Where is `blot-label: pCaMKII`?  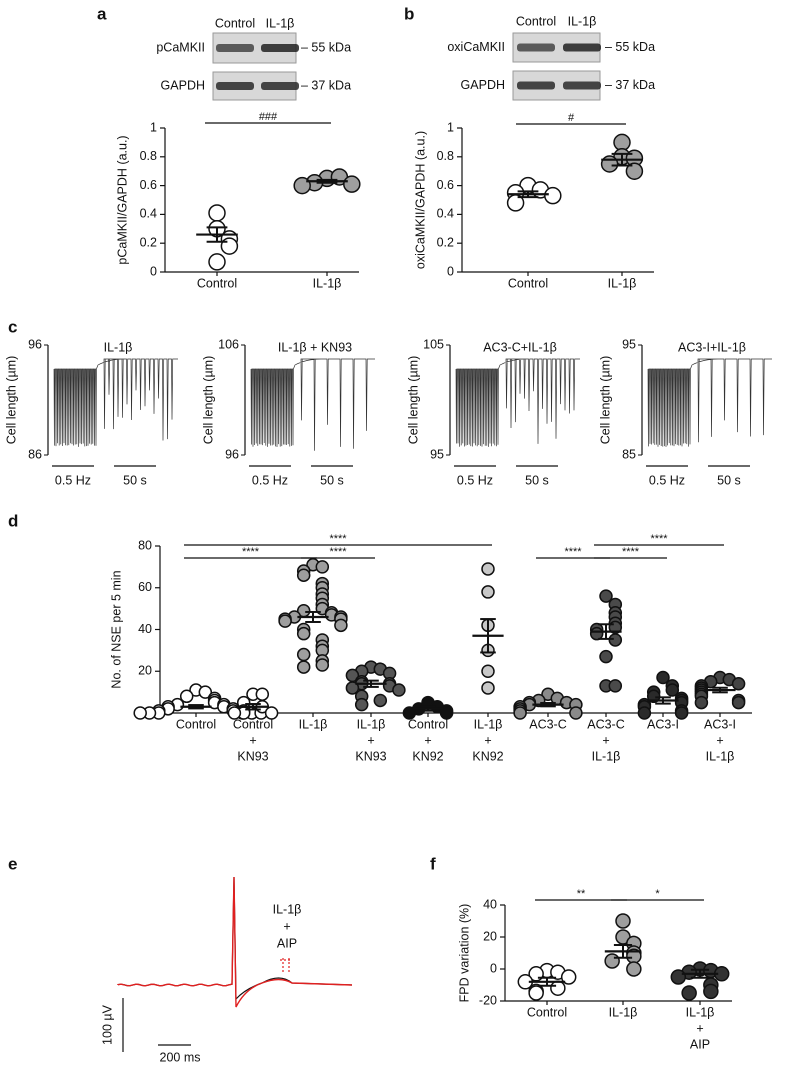 blot-label: pCaMKII is located at coordinates (180, 47).